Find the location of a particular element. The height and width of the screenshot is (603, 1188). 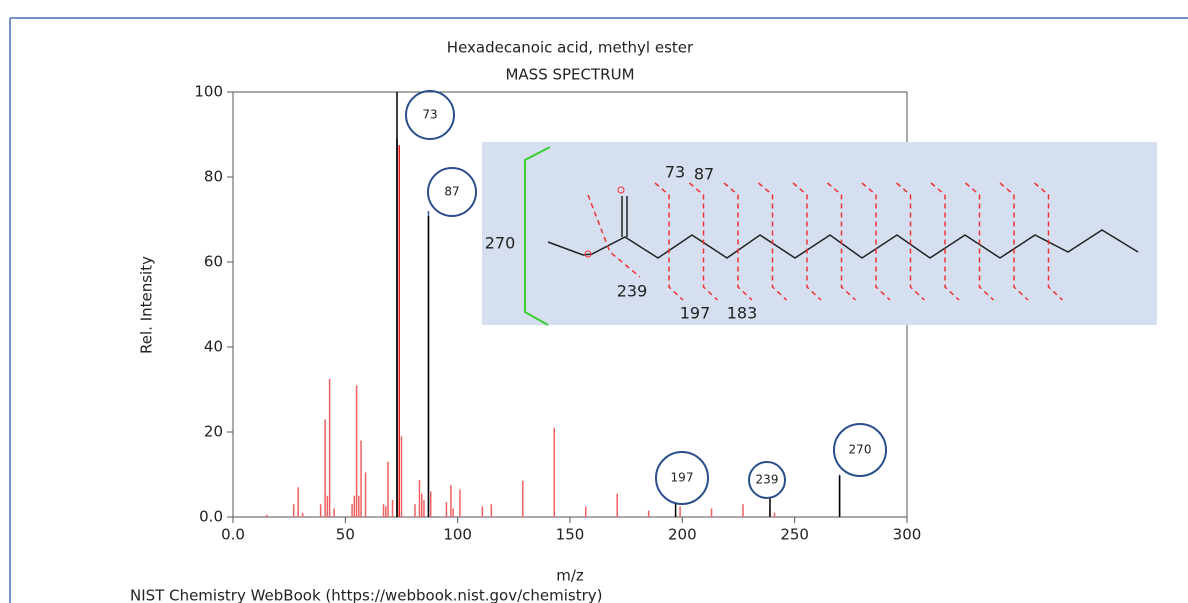

y-tick-label: 60 is located at coordinates (213, 262).